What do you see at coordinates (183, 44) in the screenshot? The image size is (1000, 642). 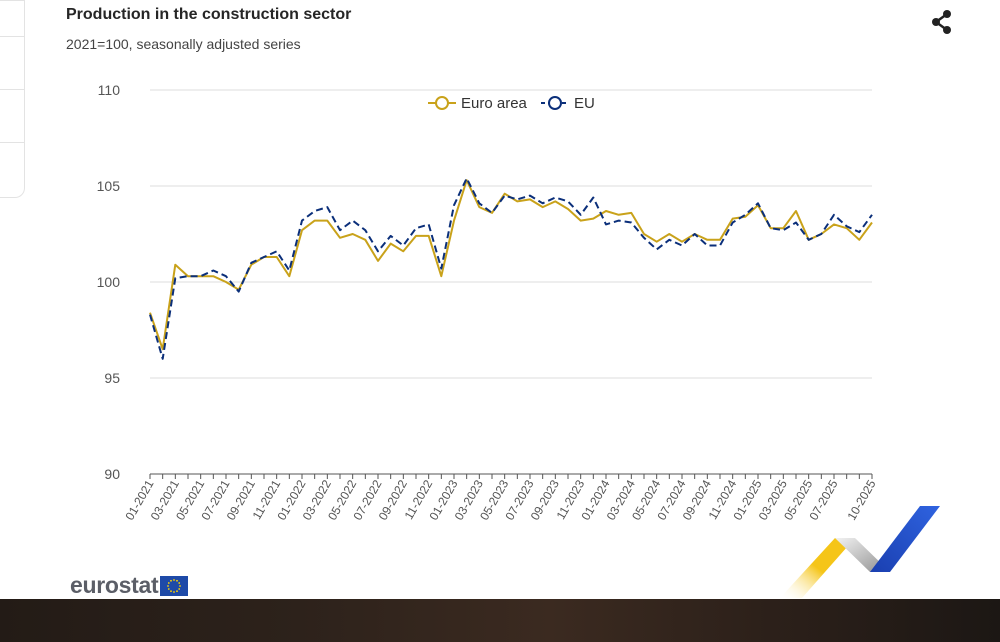 I see `chart-subtitle: 2021=100, seasonally adjusted series` at bounding box center [183, 44].